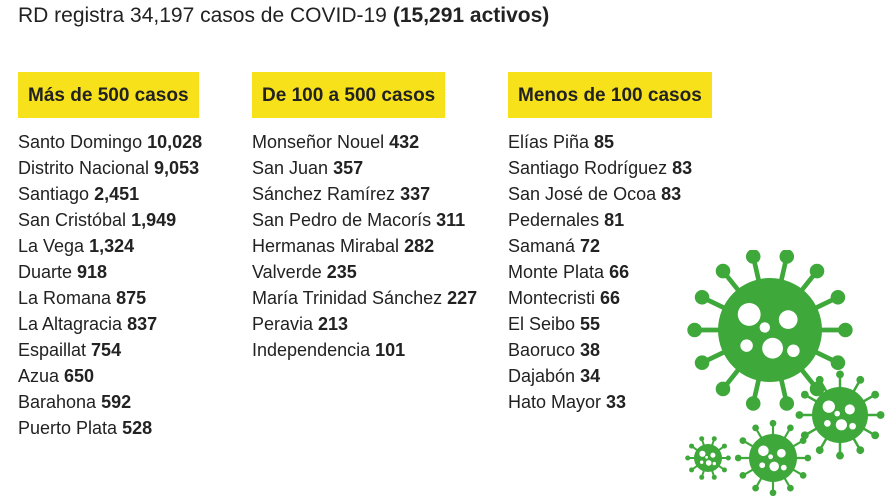 The image size is (896, 504). Describe the element at coordinates (39, 376) in the screenshot. I see `province-name: Azua` at that location.